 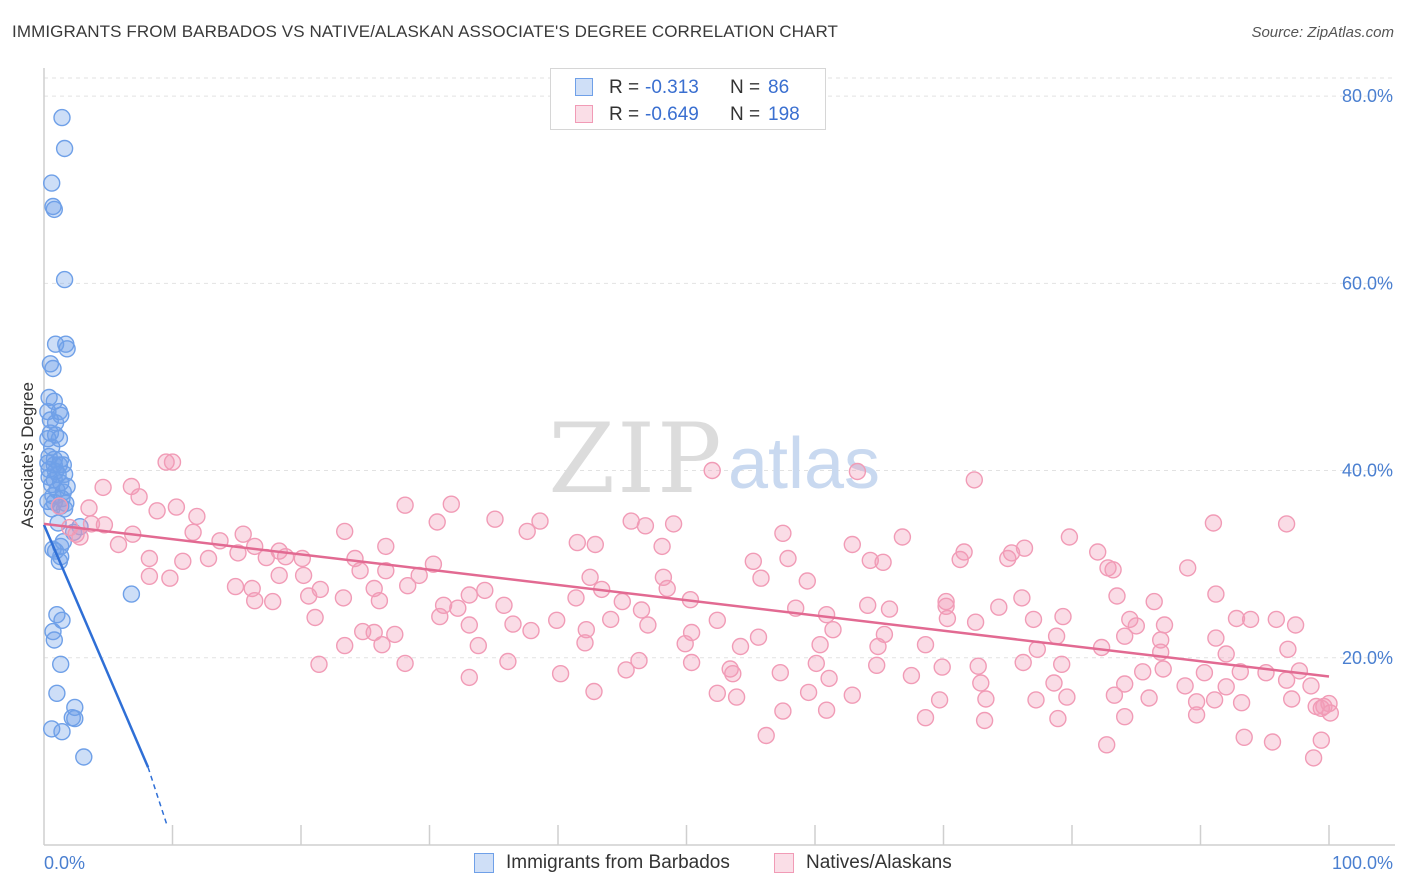 I want to click on r-value: -0.313, so click(x=672, y=87).